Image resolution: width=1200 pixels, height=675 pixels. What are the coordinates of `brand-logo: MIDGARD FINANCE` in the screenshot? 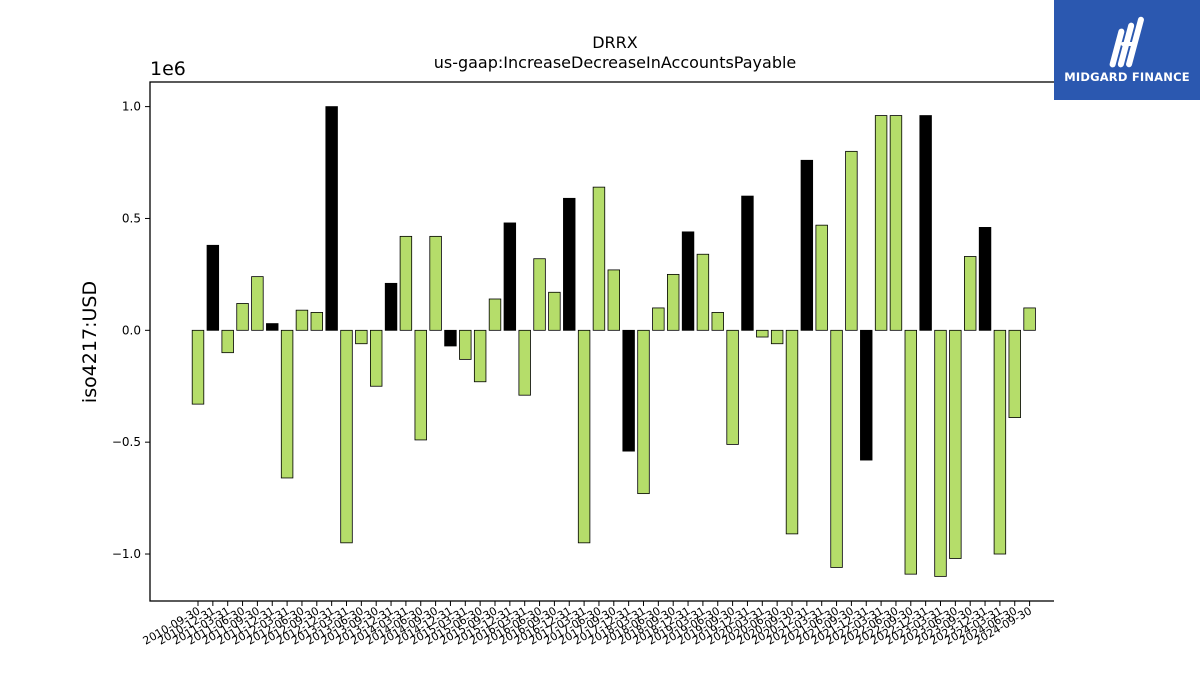 It's located at (1127, 50).